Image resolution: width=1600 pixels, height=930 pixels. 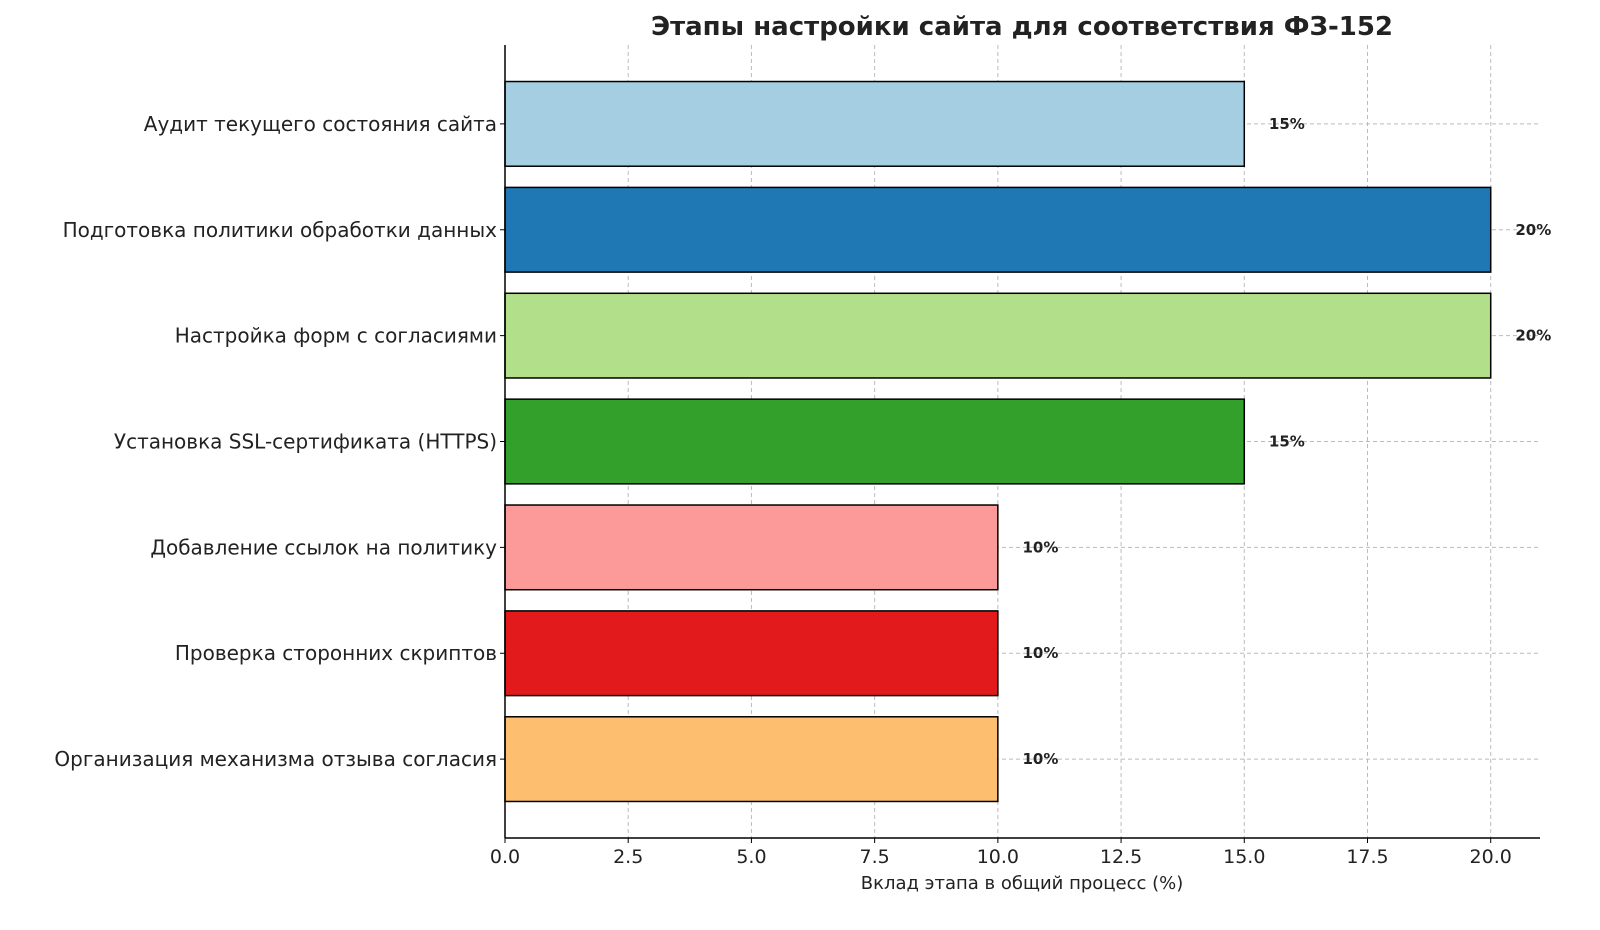 What do you see at coordinates (1491, 857) in the screenshot?
I see `x-tick-label: 20.0` at bounding box center [1491, 857].